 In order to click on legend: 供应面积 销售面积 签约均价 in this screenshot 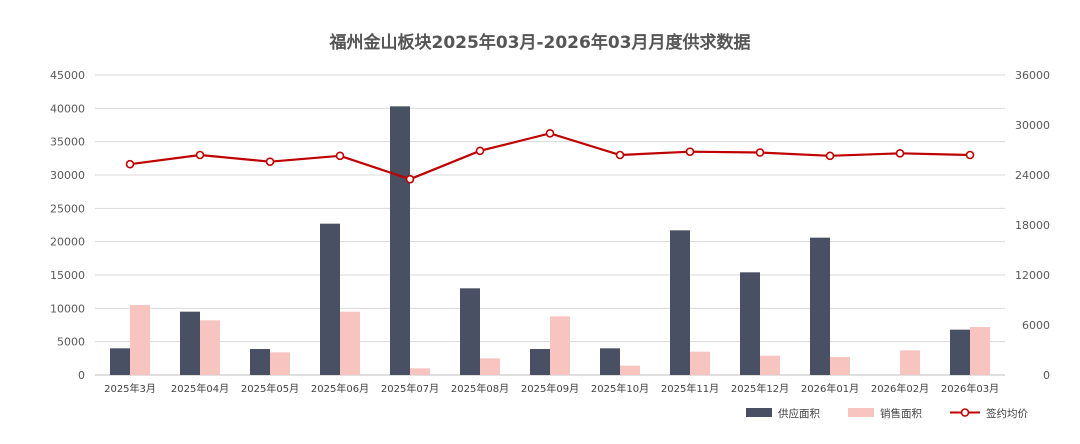, I will do `click(887, 413)`.